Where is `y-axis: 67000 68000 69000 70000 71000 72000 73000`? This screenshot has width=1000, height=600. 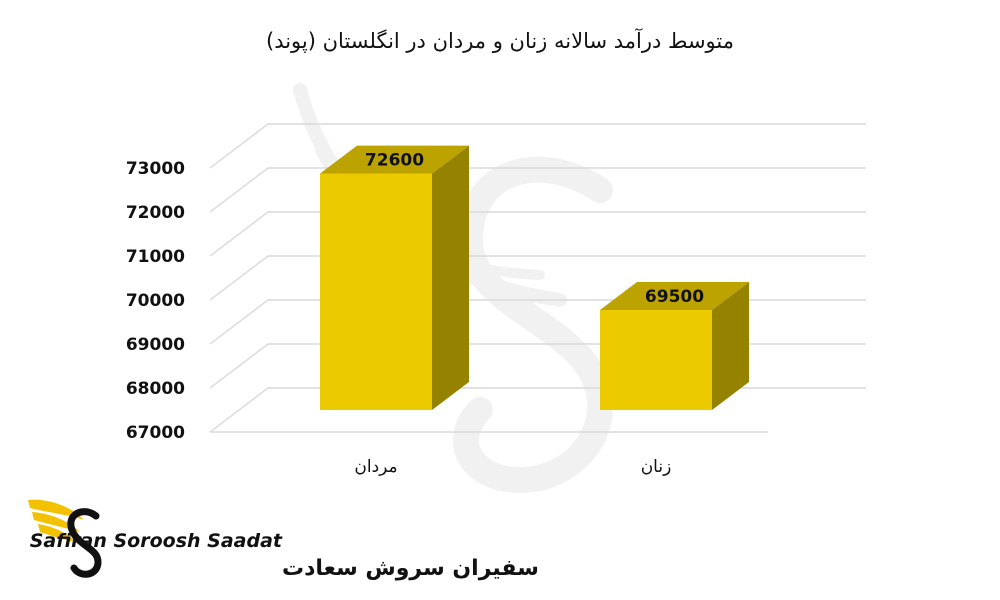 y-axis: 67000 68000 69000 70000 71000 72000 73000 is located at coordinates (155, 301).